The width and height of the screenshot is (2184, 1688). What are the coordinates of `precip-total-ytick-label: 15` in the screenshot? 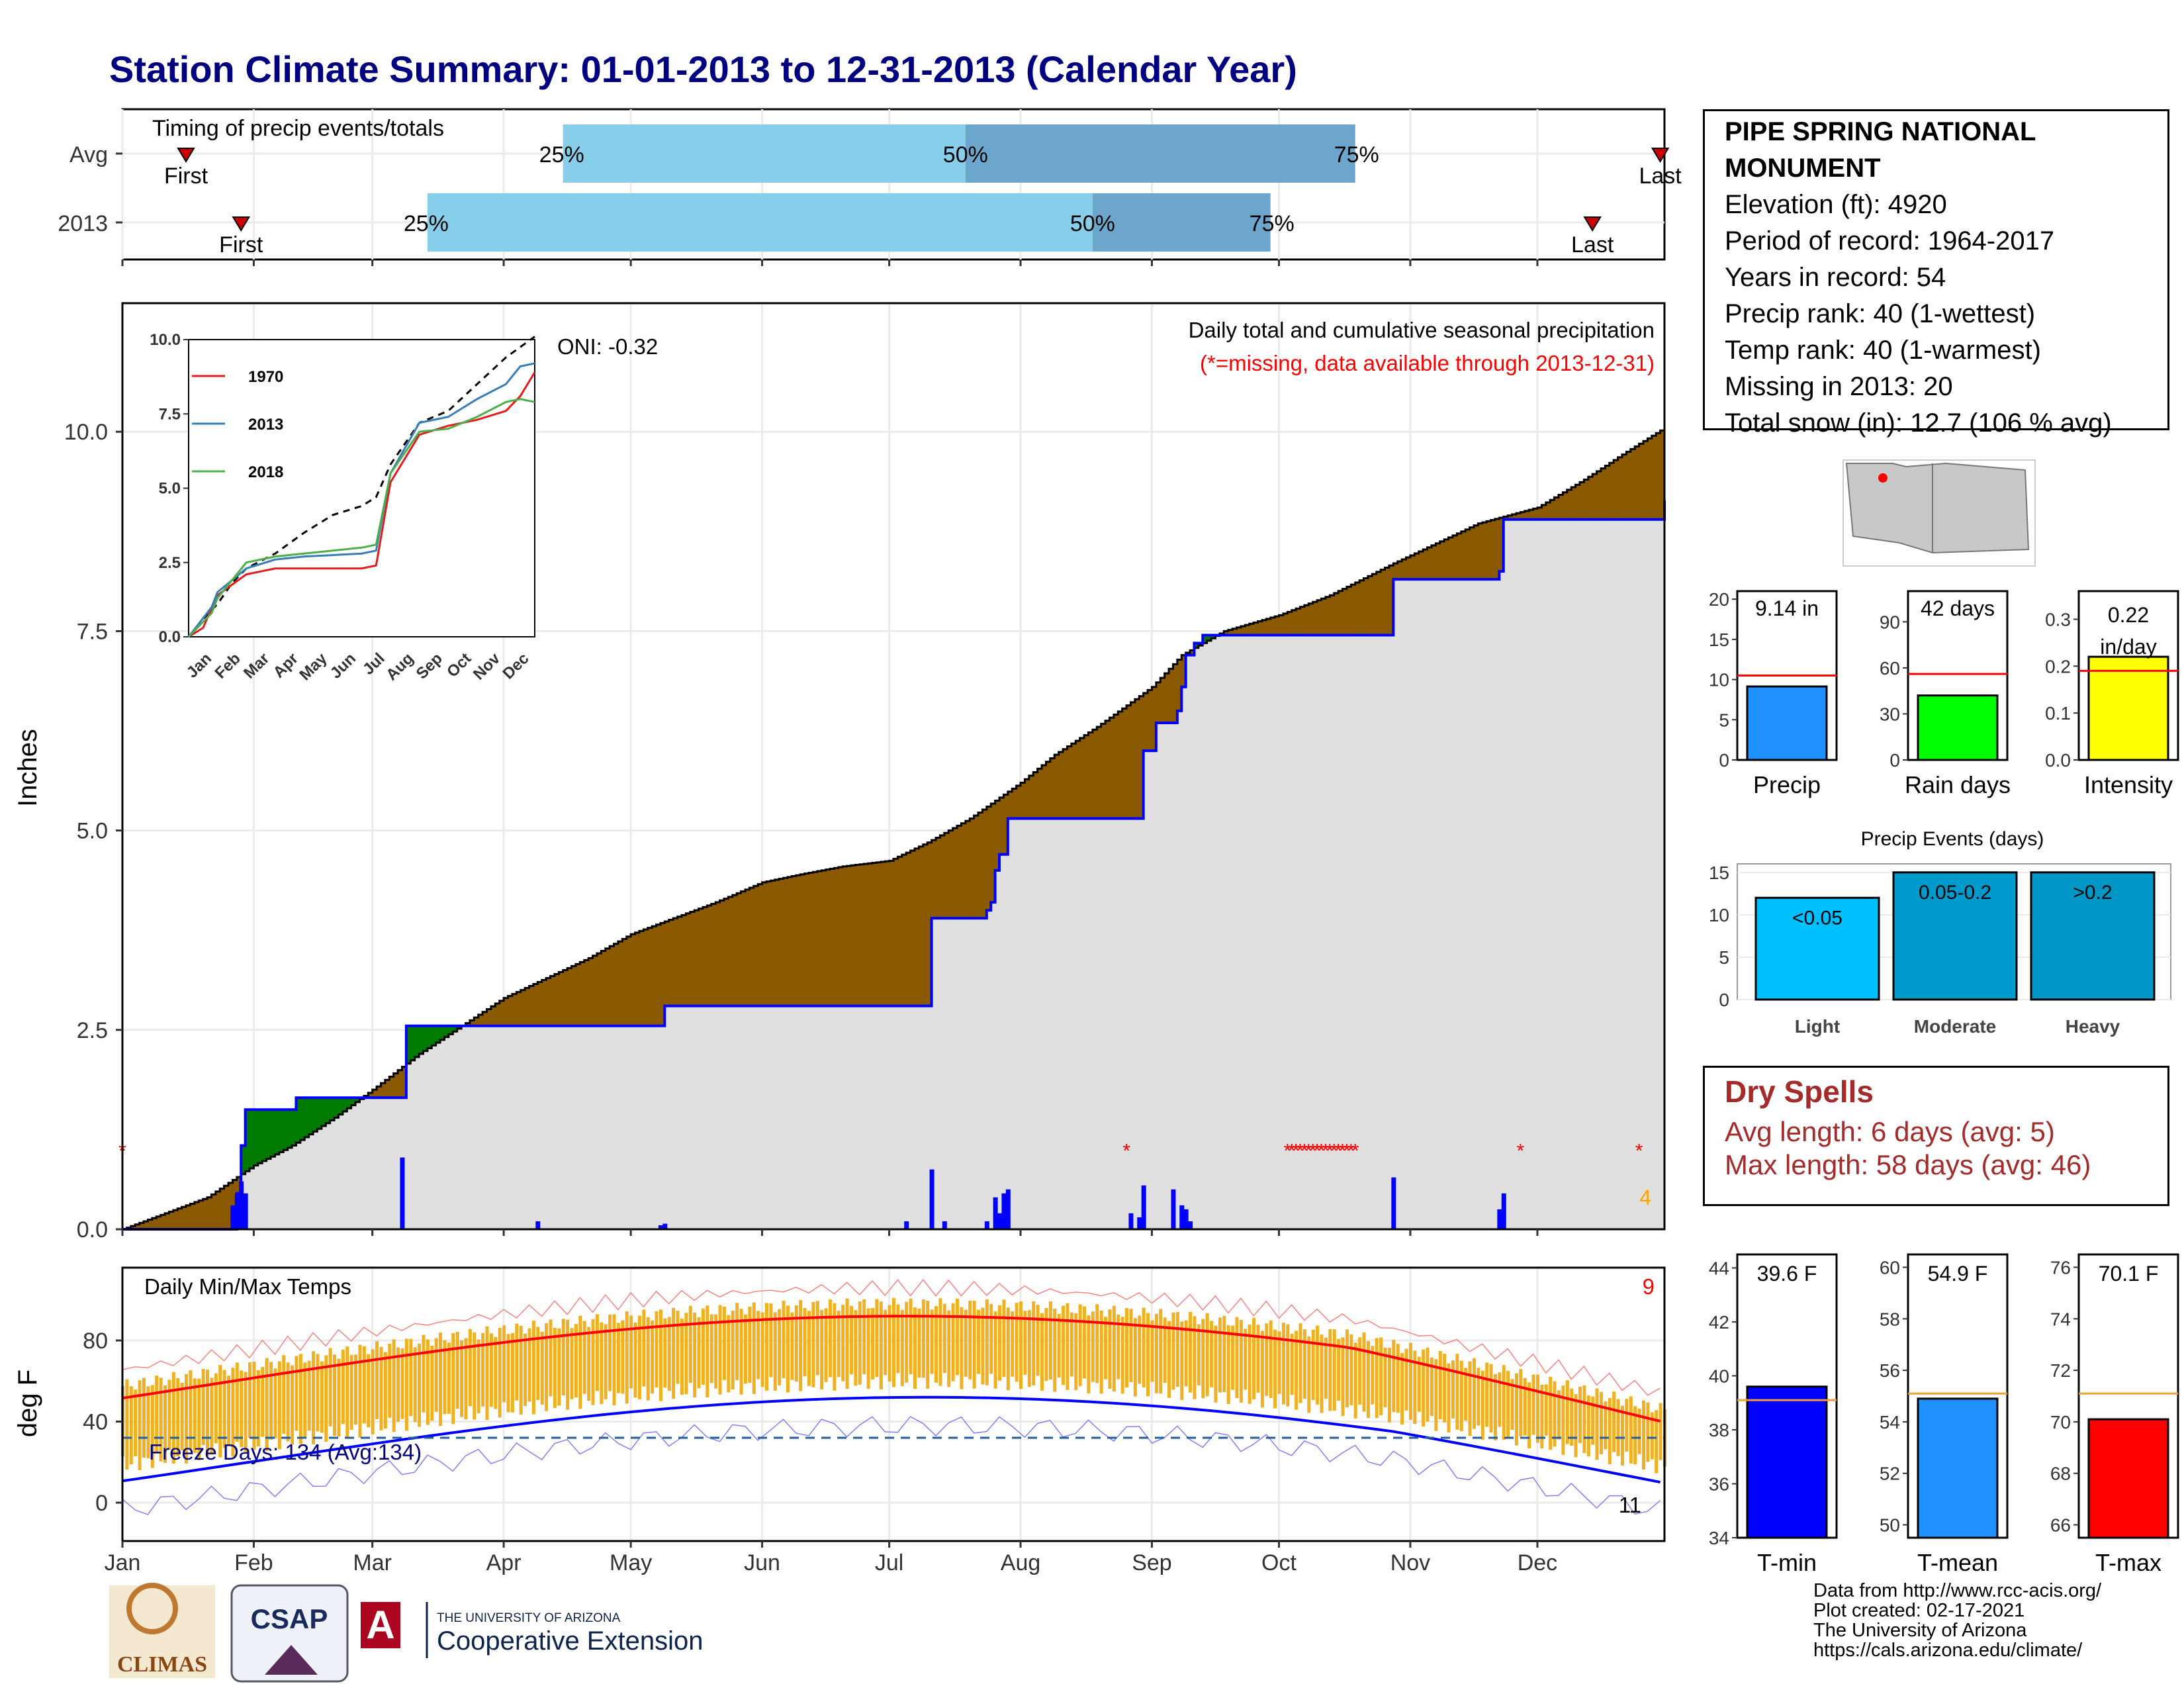 It's located at (1719, 640).